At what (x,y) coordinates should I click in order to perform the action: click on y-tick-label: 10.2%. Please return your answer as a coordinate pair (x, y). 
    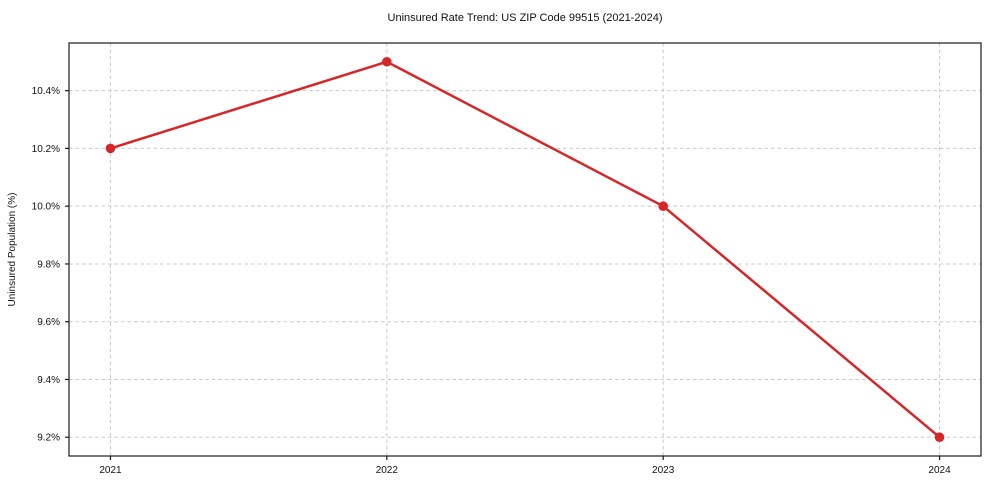
    Looking at the image, I should click on (46, 149).